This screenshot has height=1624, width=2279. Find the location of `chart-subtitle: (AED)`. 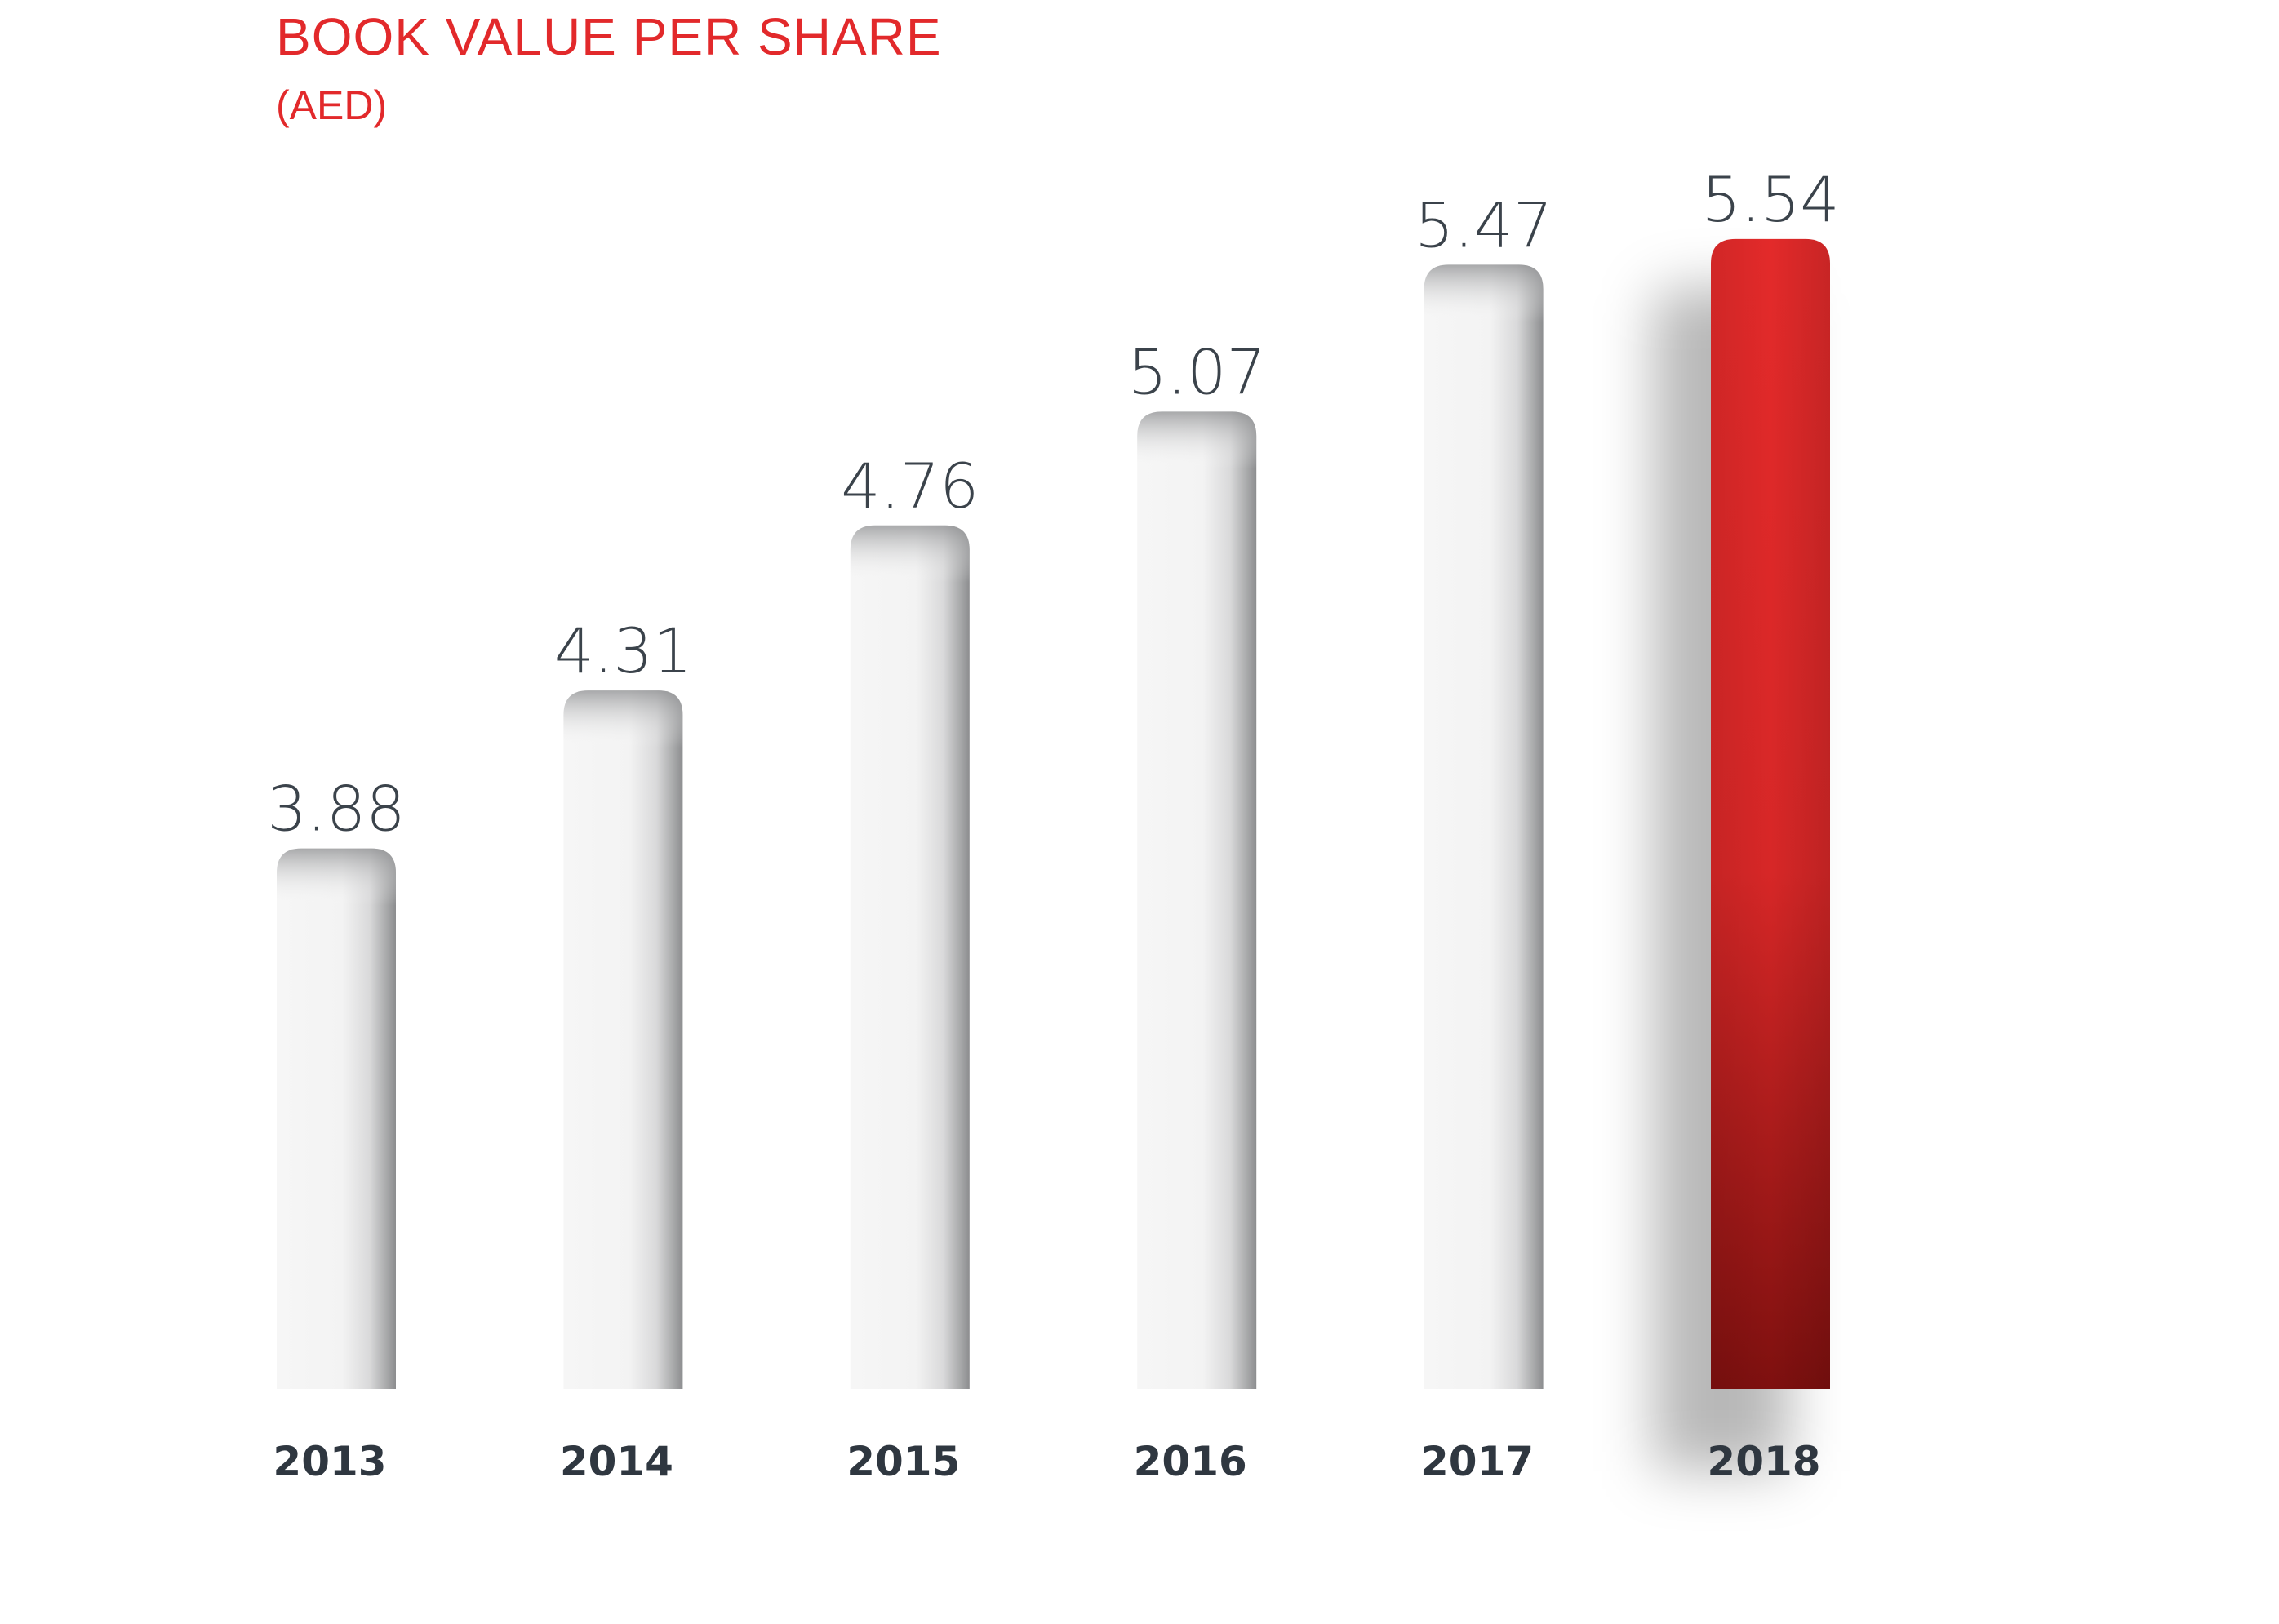

chart-subtitle: (AED) is located at coordinates (332, 105).